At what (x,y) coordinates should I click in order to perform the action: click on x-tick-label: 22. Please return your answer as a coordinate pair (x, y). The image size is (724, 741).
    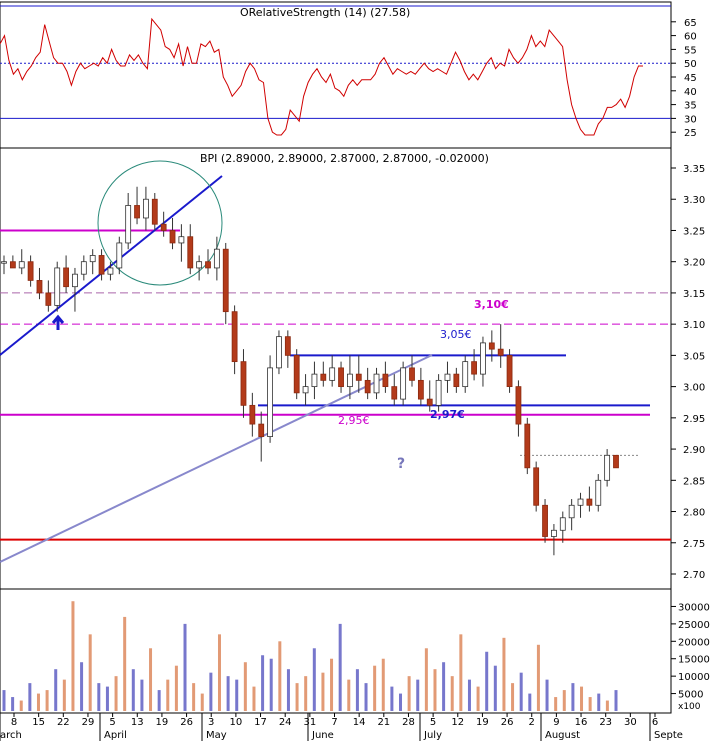
    Looking at the image, I should click on (63, 722).